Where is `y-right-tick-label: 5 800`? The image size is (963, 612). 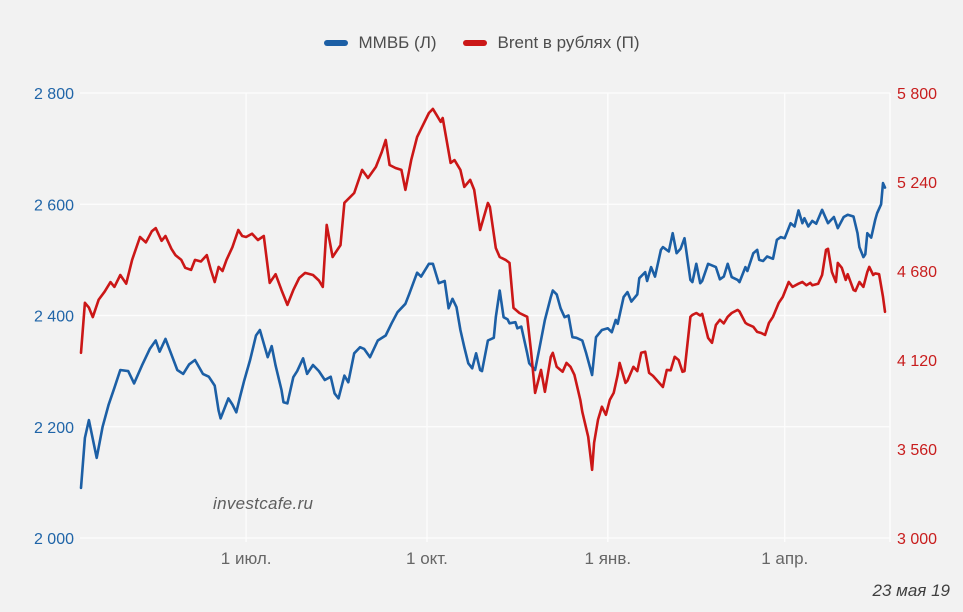 y-right-tick-label: 5 800 is located at coordinates (917, 94).